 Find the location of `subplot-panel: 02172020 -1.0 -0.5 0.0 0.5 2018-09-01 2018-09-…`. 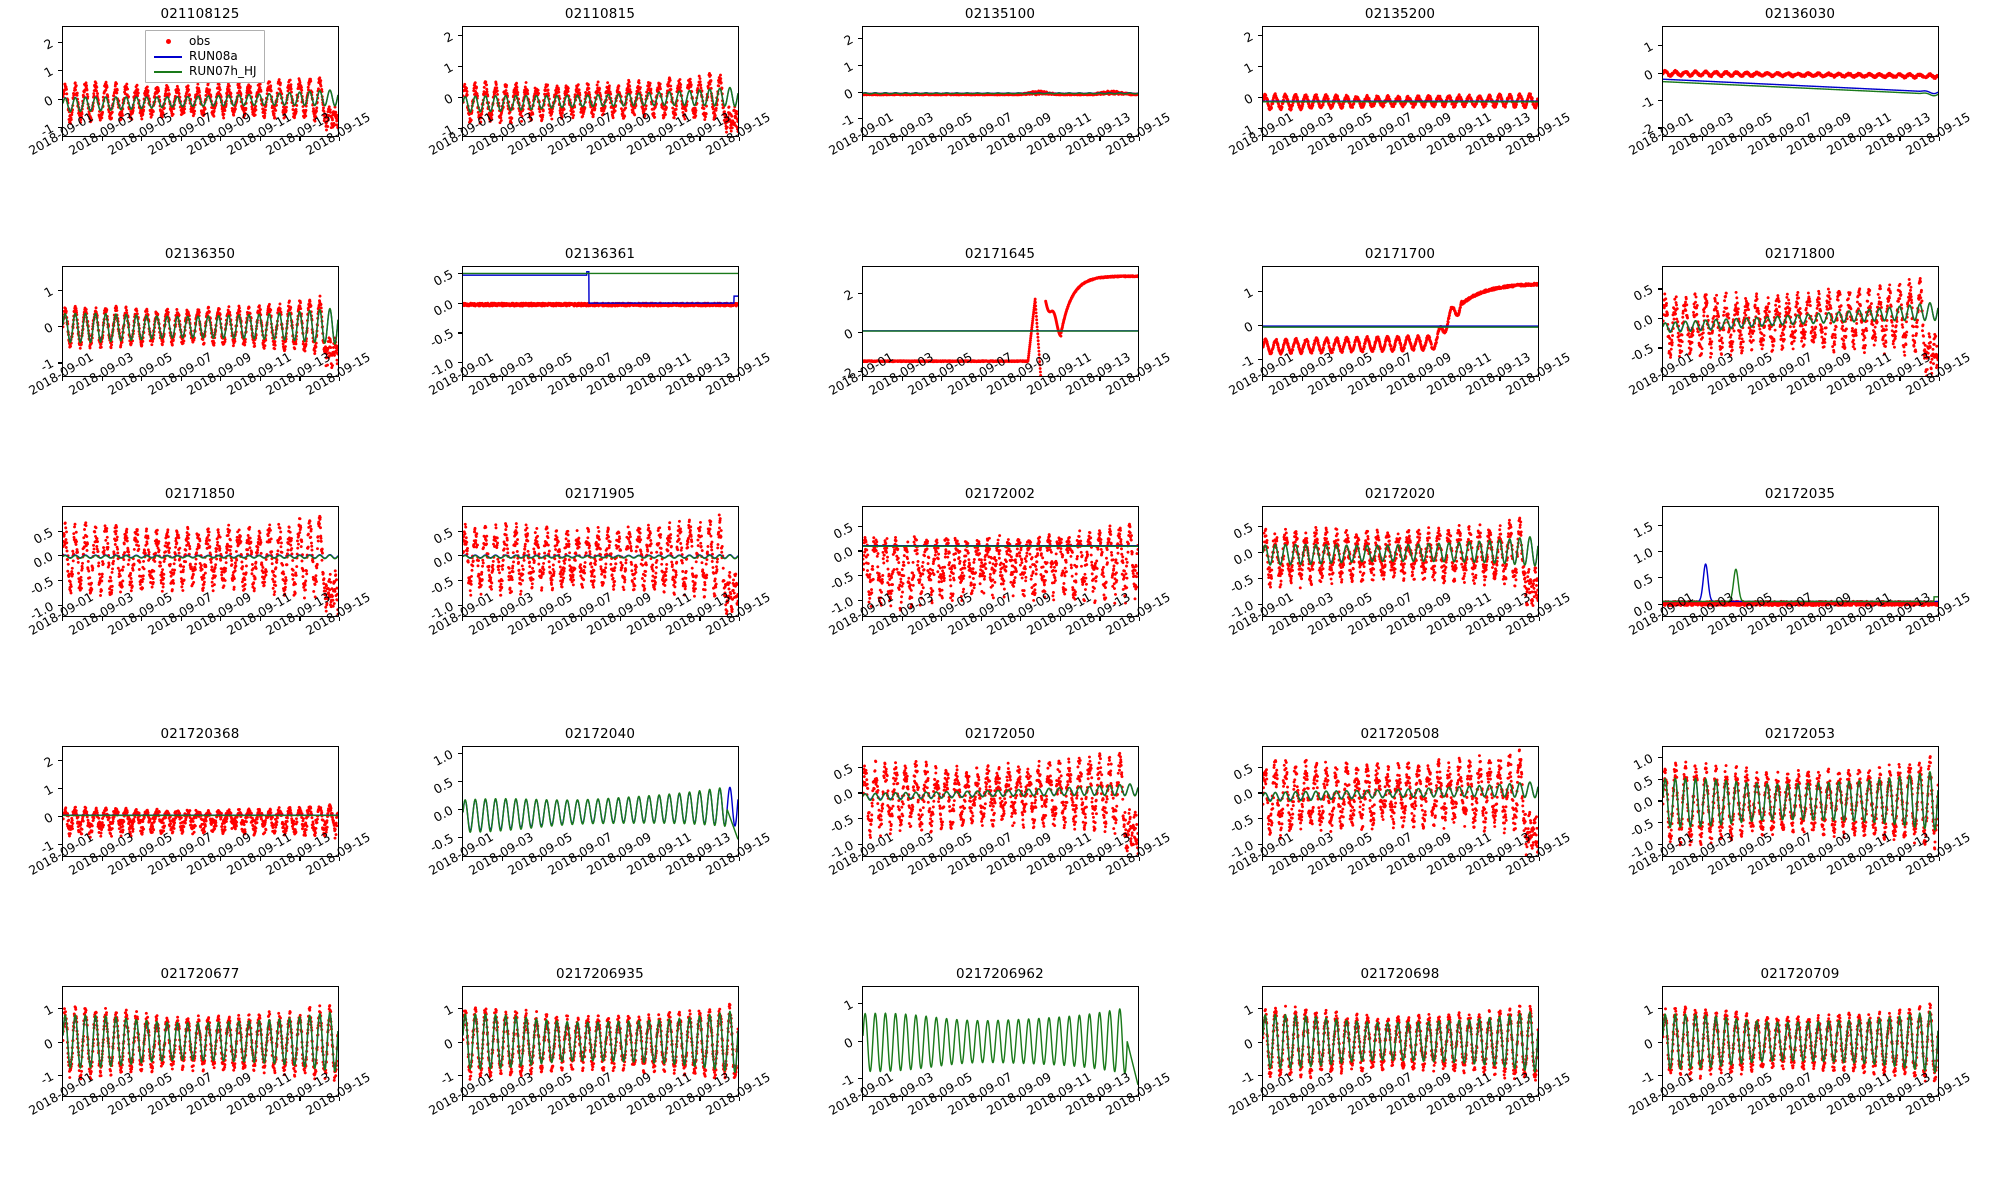

subplot-panel: 02172020 -1.0 -0.5 0.0 0.5 2018-09-01 2018-09-… is located at coordinates (1400, 600).